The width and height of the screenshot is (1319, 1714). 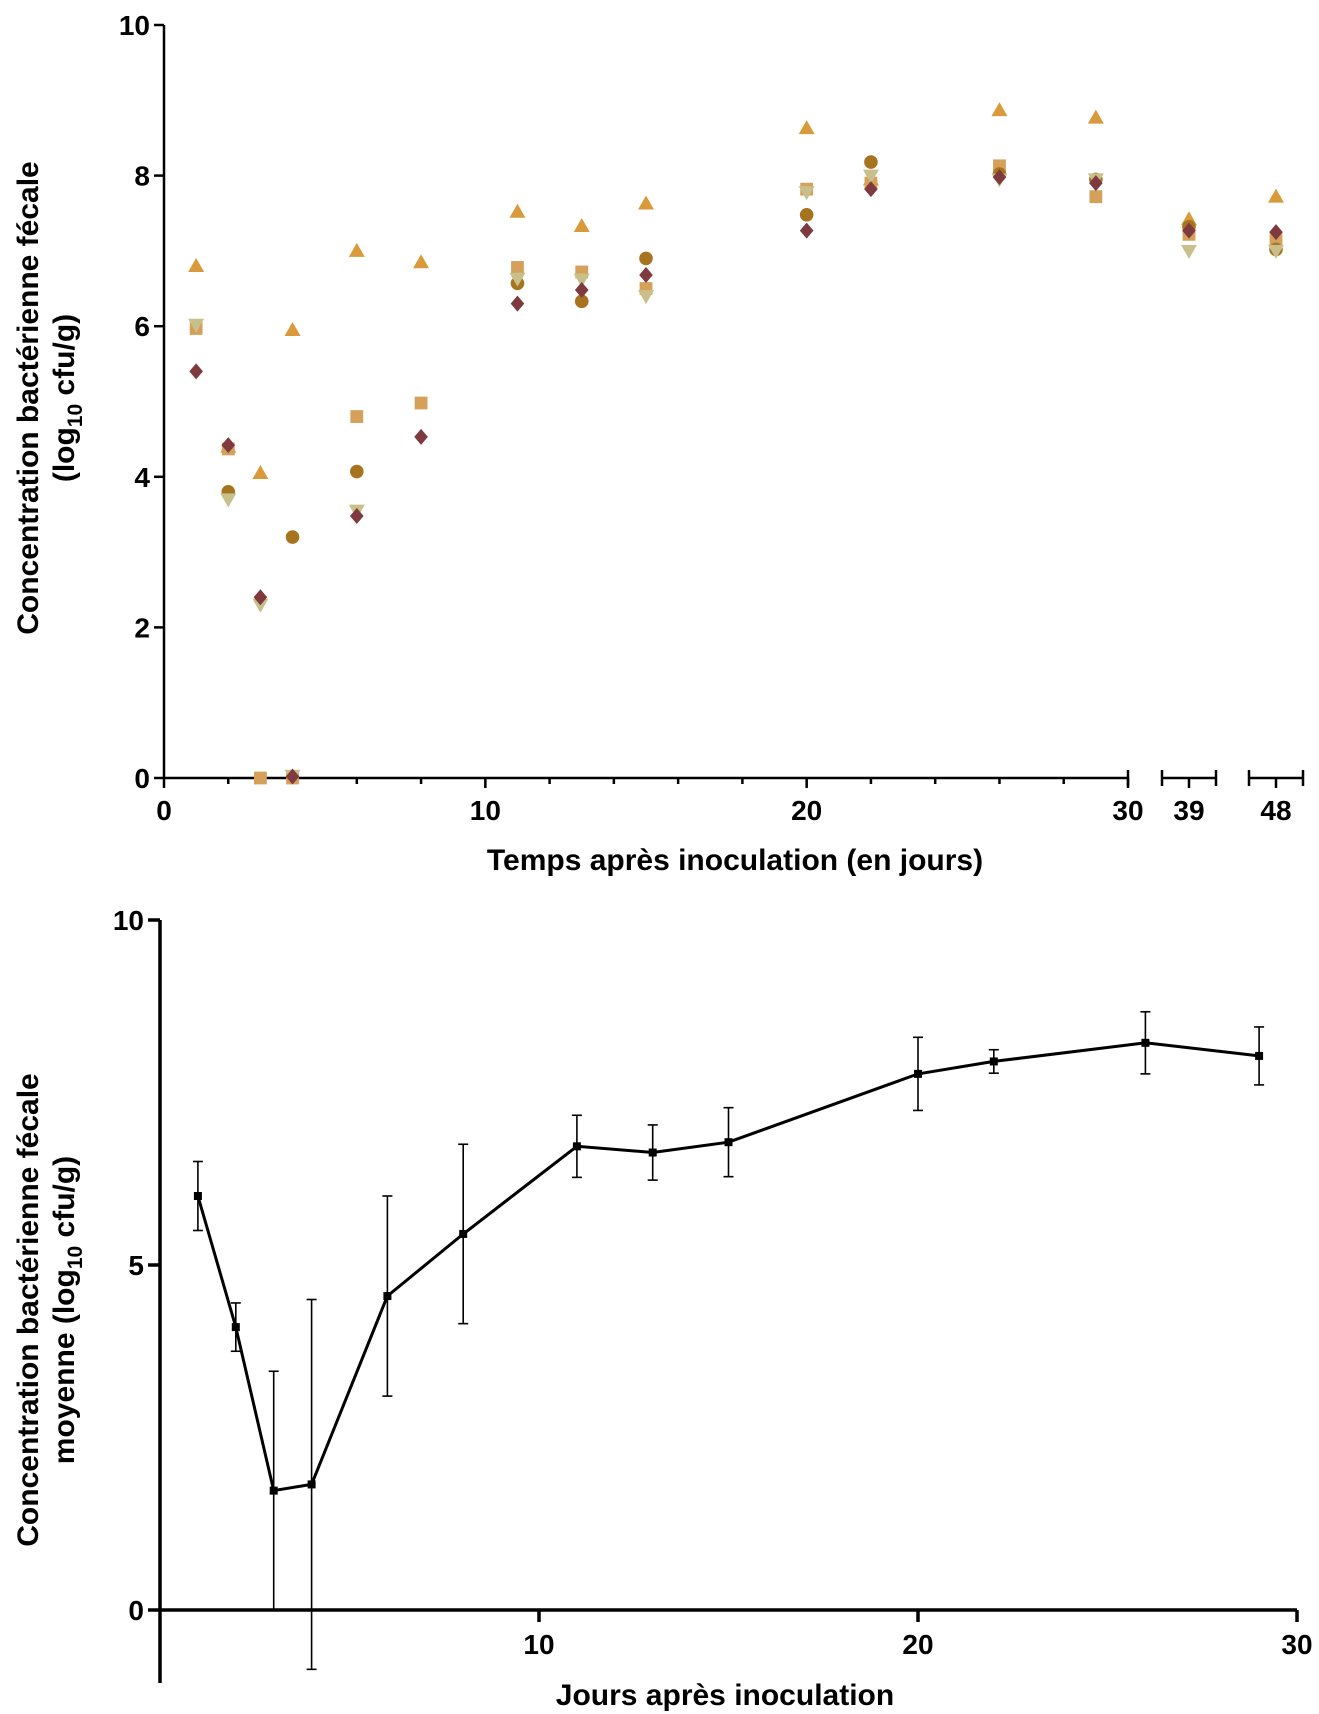 What do you see at coordinates (725, 1695) in the screenshot?
I see `line-x-axis-title: Jours après inoculation` at bounding box center [725, 1695].